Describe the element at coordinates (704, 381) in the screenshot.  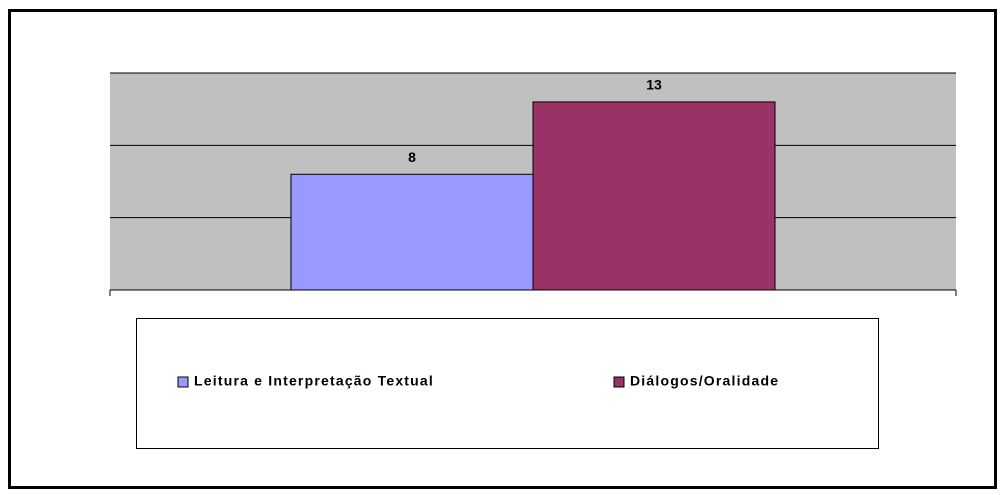
I see `legend-label: Diálogos/Oralidade` at that location.